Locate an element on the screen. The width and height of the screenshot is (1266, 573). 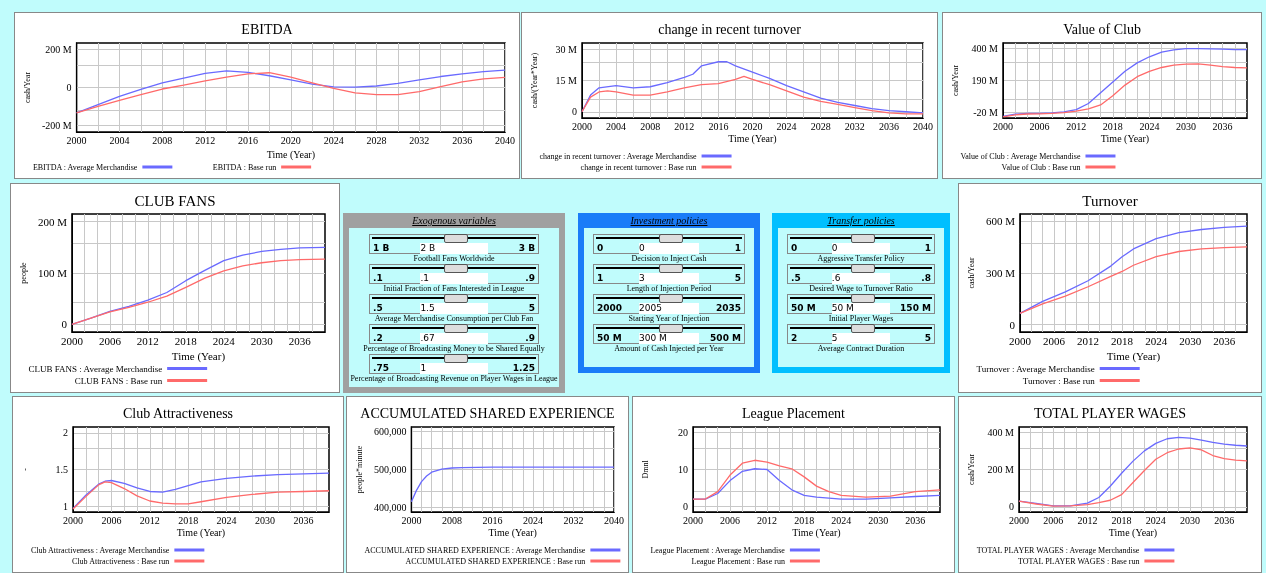
text: 1 B is located at coordinates (381, 248).